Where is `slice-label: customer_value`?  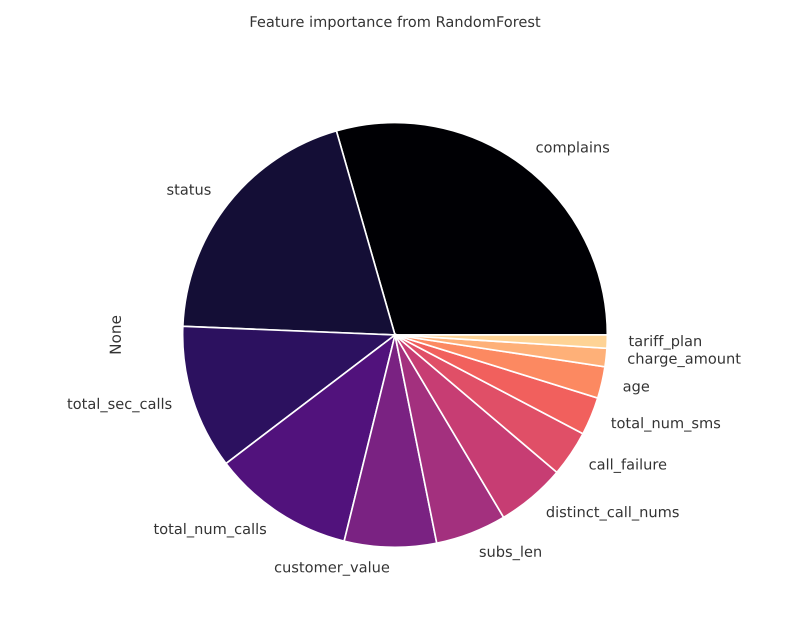 slice-label: customer_value is located at coordinates (332, 568).